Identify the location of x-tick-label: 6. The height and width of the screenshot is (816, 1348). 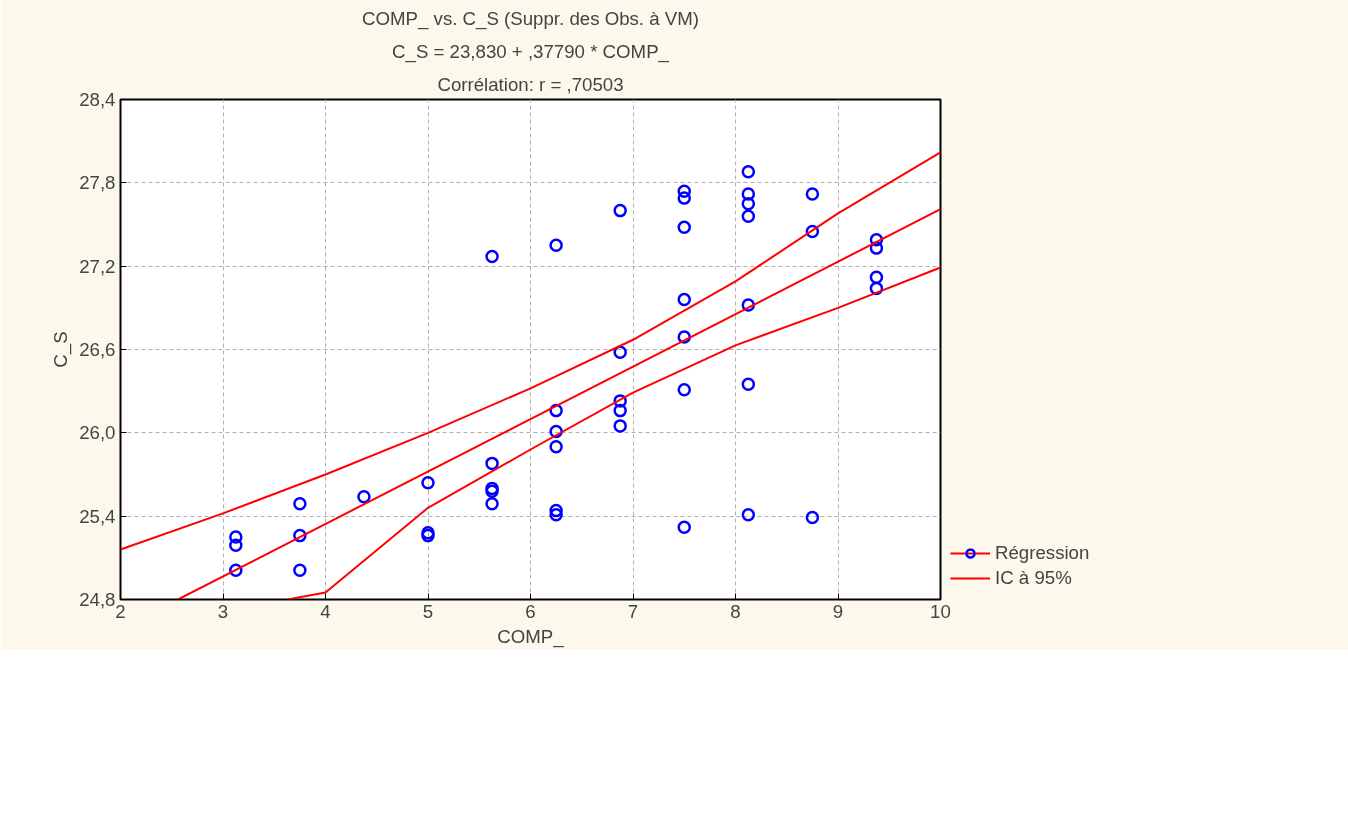
(530, 611).